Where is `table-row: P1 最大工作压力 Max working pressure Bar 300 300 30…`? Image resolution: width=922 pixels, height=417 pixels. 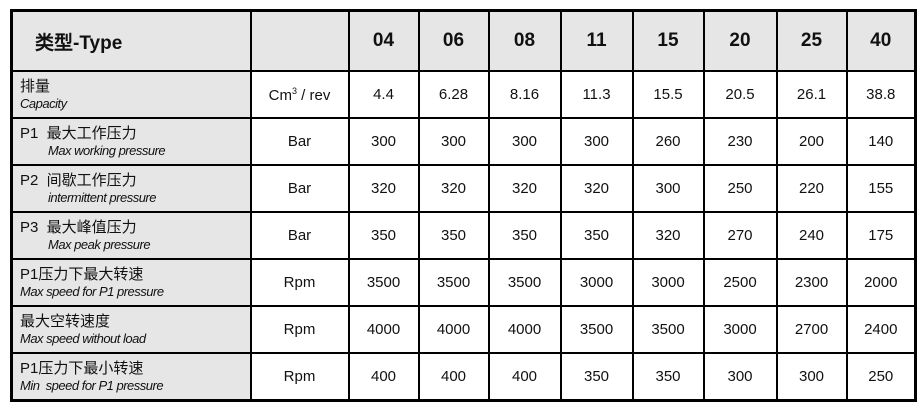
table-row: P1 最大工作压力 Max working pressure Bar 300 300 30… is located at coordinates (463, 141).